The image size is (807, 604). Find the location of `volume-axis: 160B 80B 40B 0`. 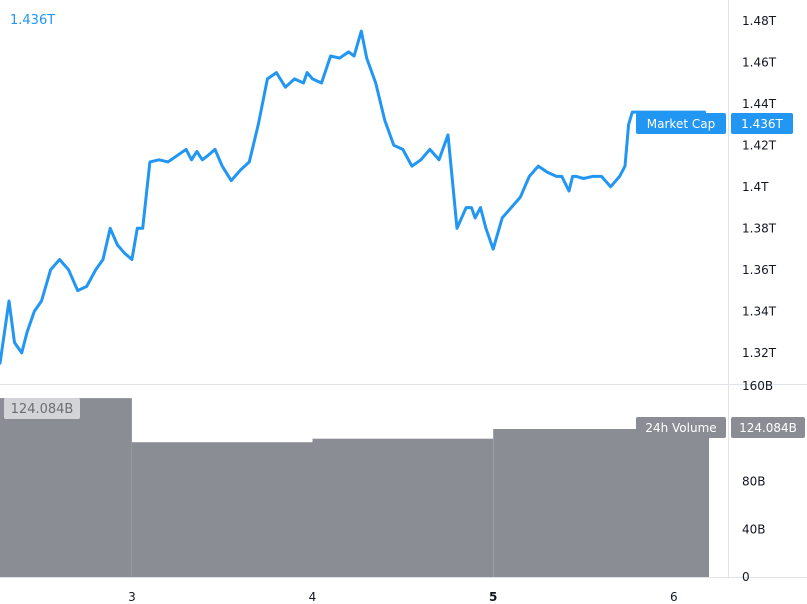

volume-axis: 160B 80B 40B 0 is located at coordinates (757, 481).